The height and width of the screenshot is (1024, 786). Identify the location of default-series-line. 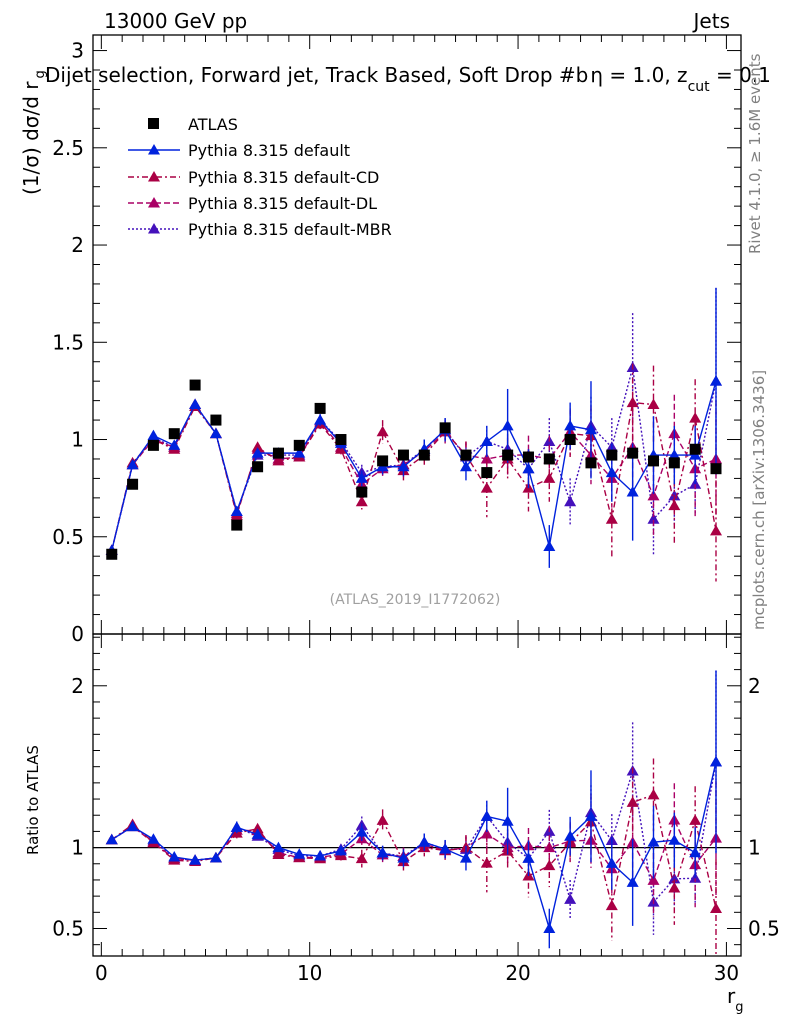
(414, 465).